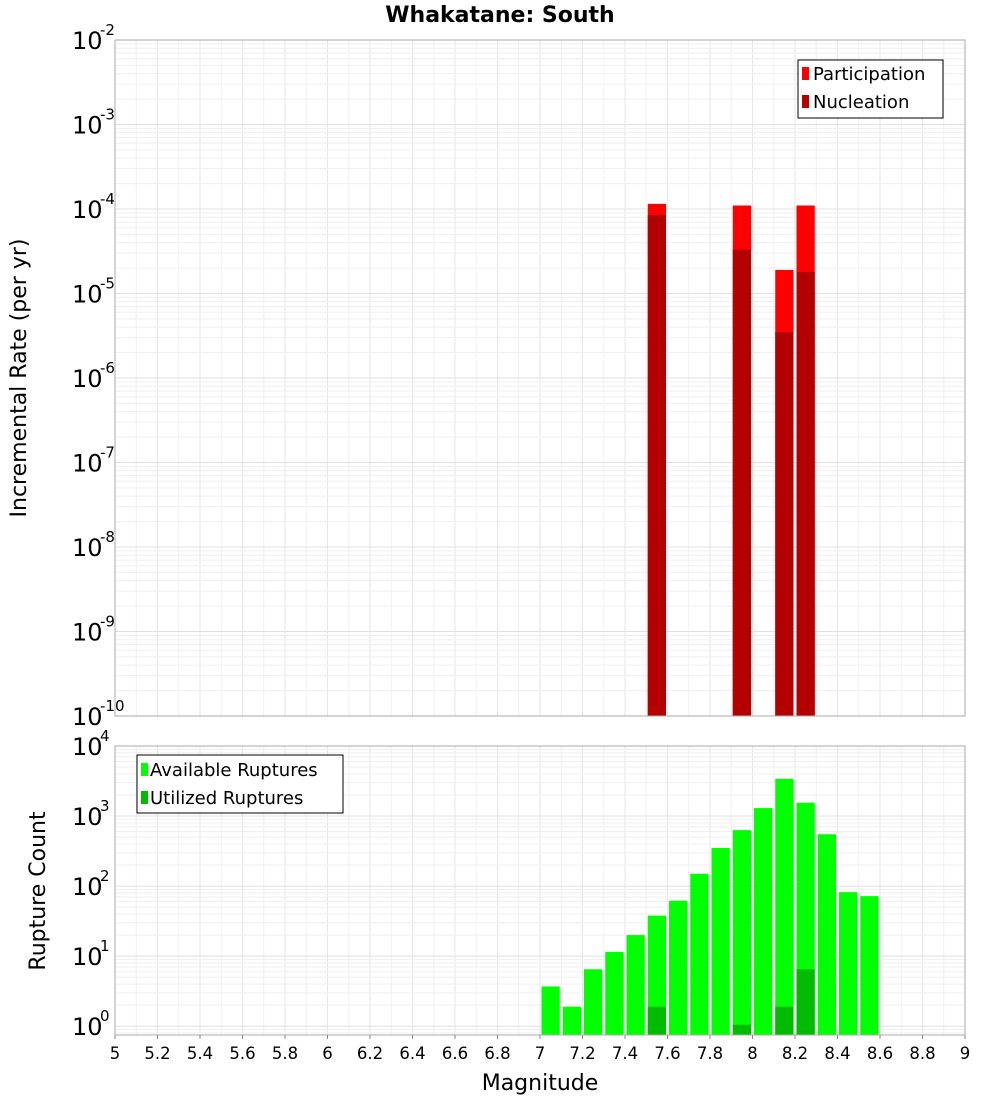  Describe the element at coordinates (105, 946) in the screenshot. I see `count-y-tick-label-exponent: 1` at that location.